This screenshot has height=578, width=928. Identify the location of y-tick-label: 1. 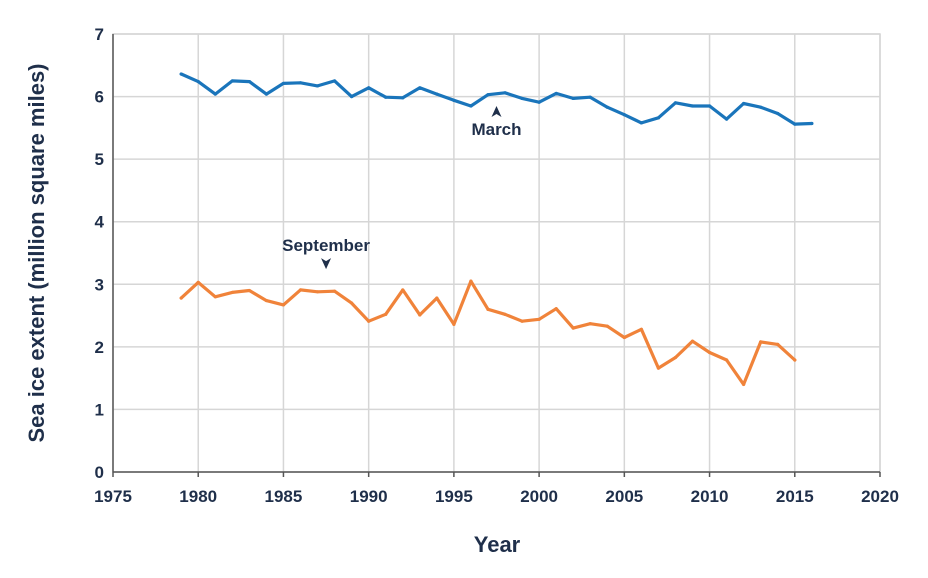
(99, 409).